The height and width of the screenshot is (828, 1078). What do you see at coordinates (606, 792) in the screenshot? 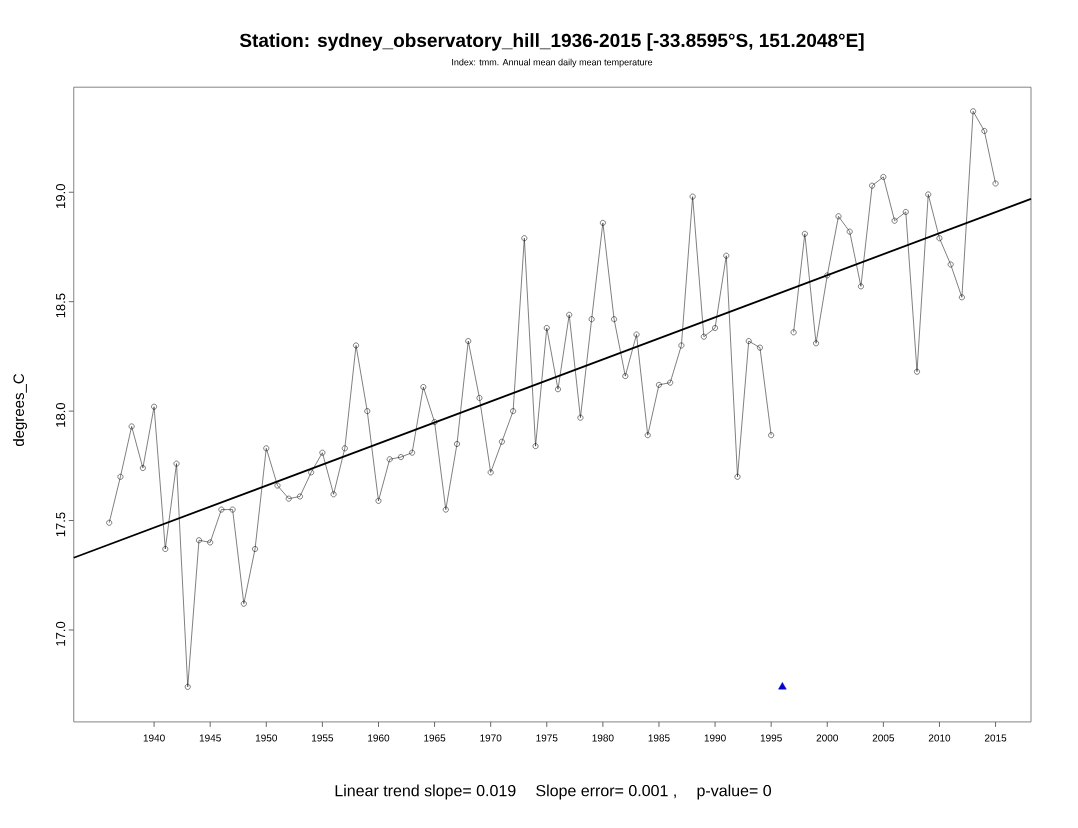
I see `text: Slope error= 0.001 ,` at bounding box center [606, 792].